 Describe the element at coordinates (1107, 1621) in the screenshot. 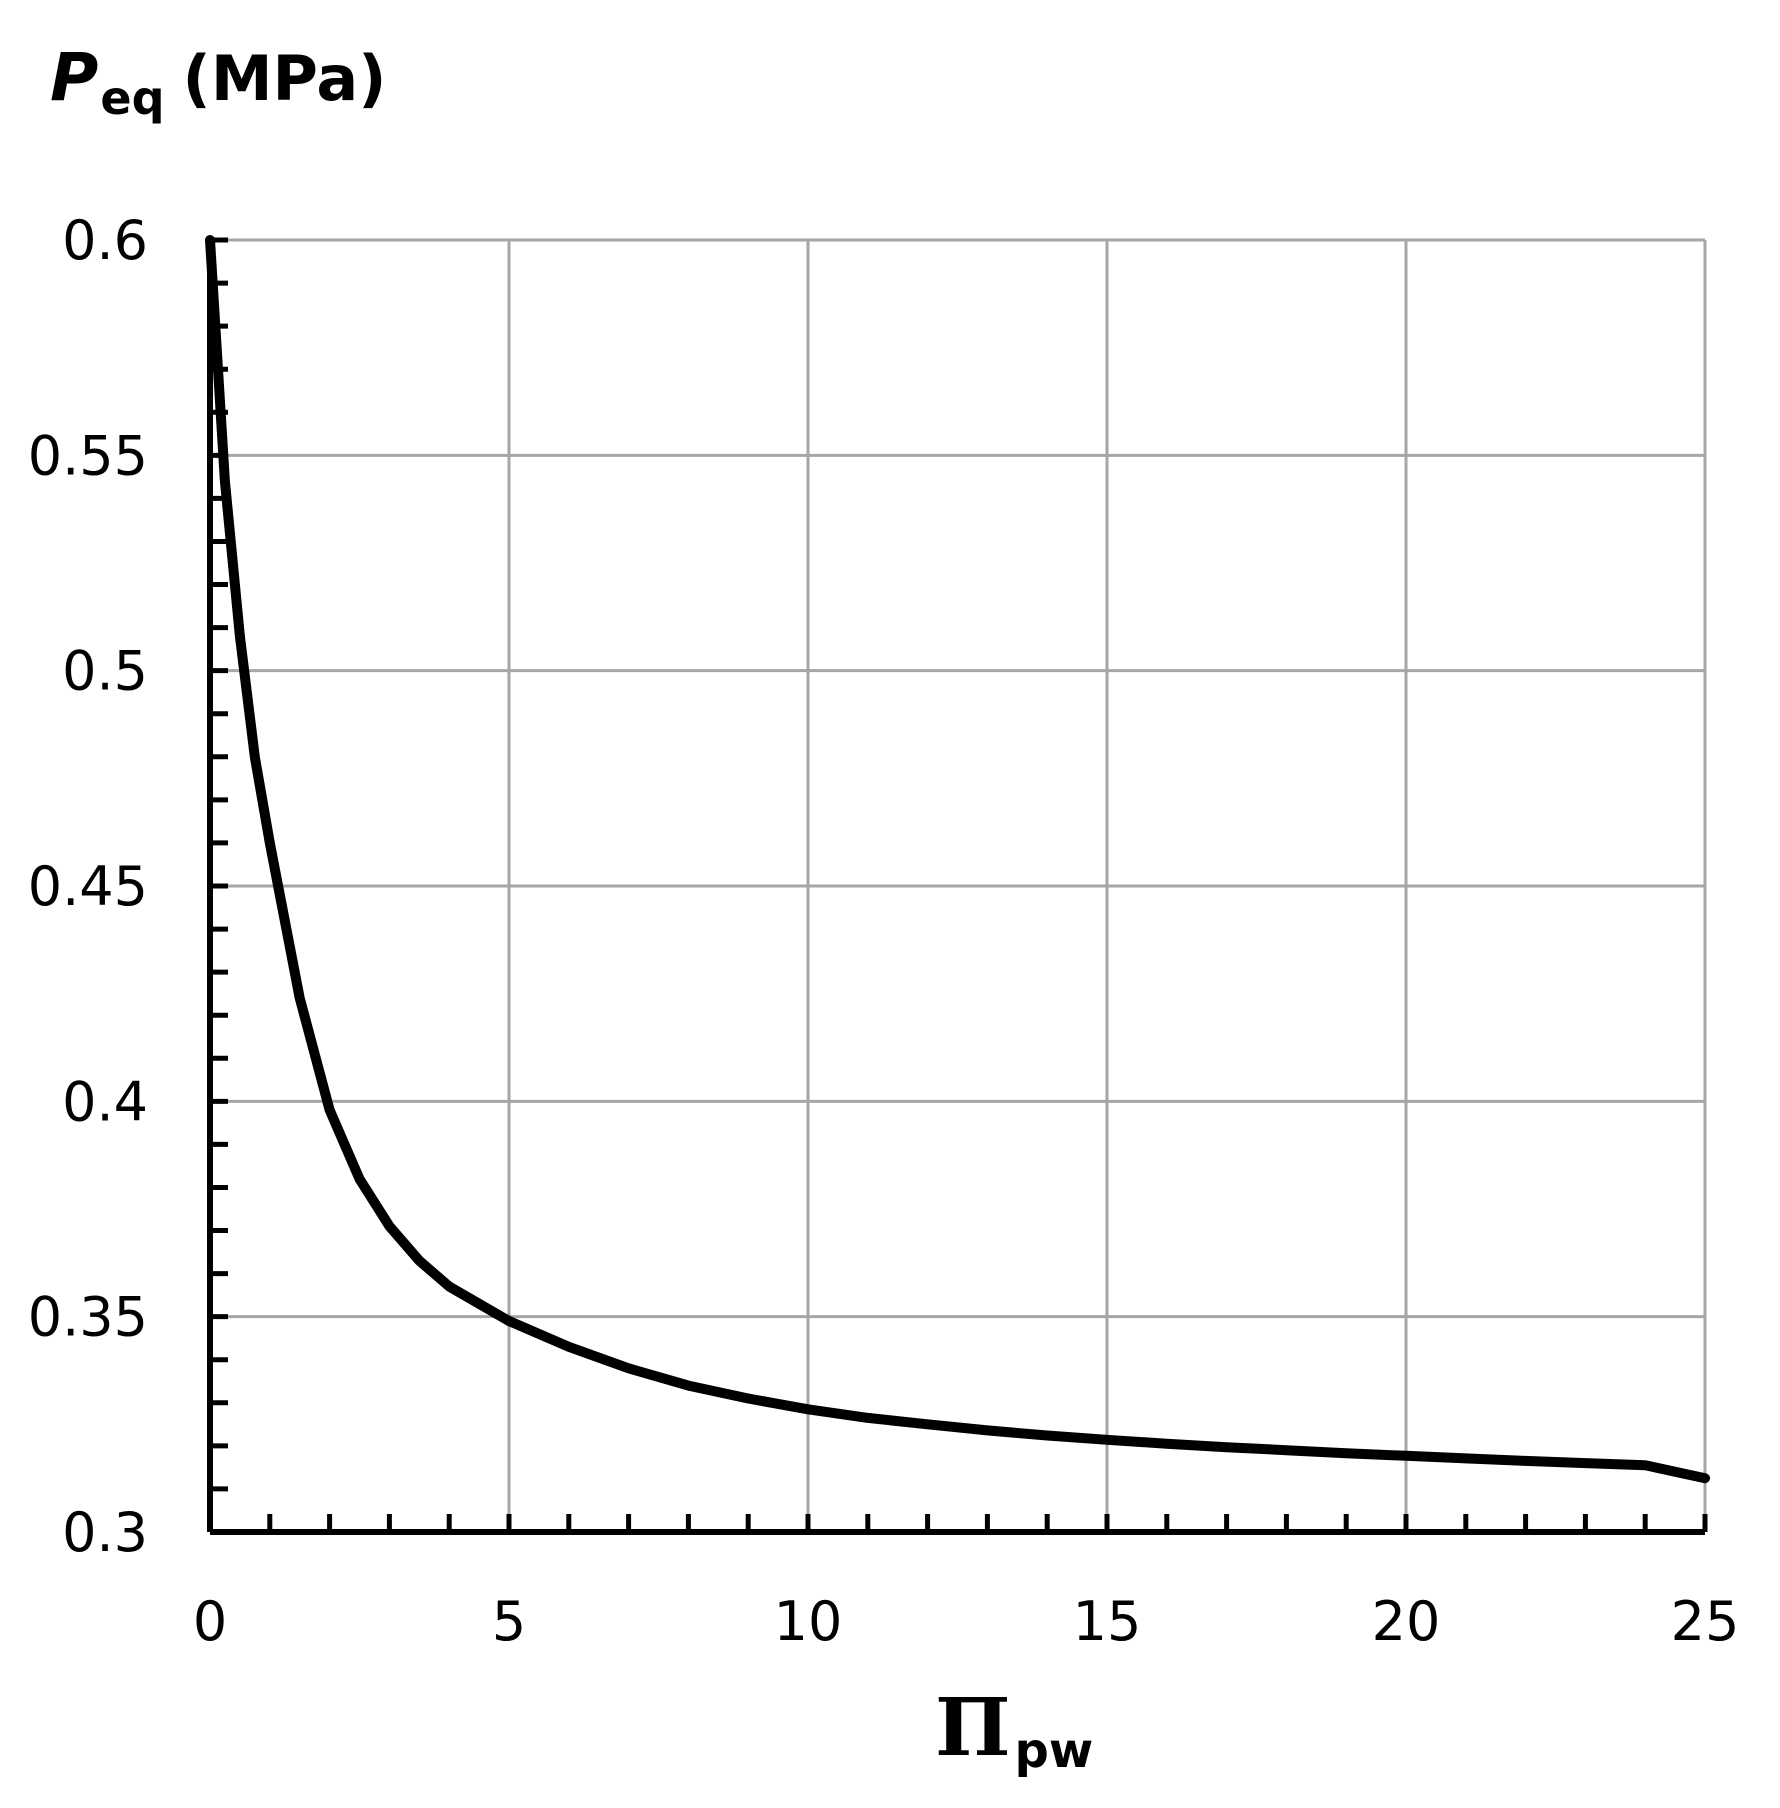

I see `x-tick-label: 15` at that location.